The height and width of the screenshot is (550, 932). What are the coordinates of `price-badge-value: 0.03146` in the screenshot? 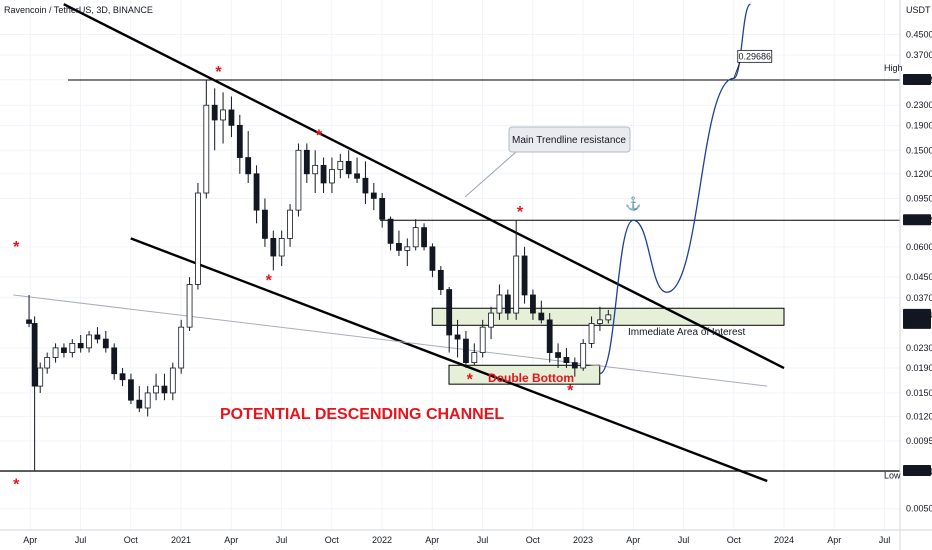 It's located at (918, 315).